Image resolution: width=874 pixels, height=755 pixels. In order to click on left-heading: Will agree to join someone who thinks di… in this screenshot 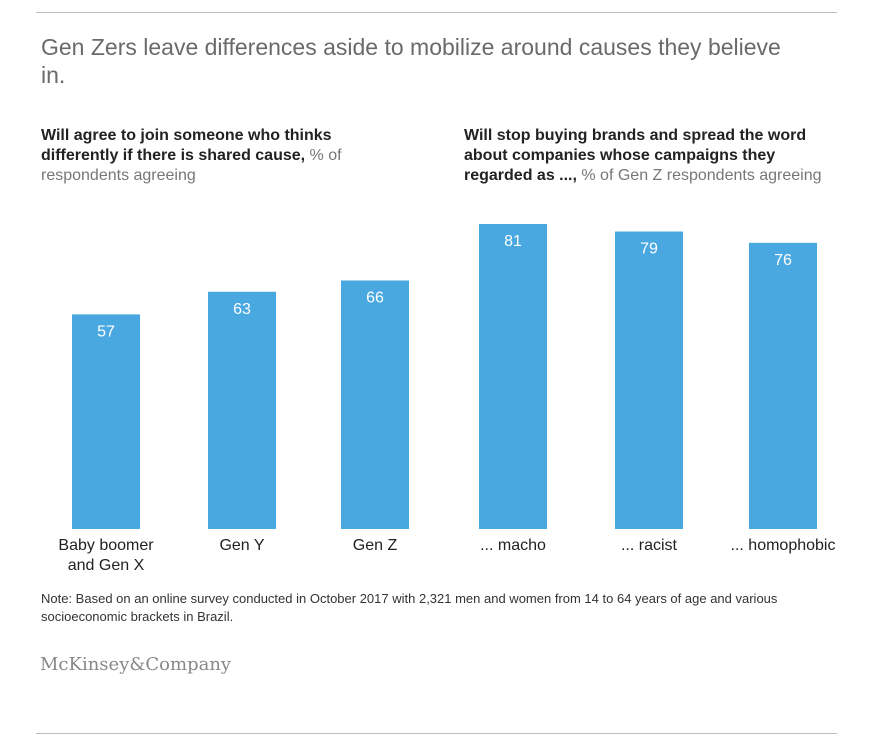, I will do `click(211, 156)`.